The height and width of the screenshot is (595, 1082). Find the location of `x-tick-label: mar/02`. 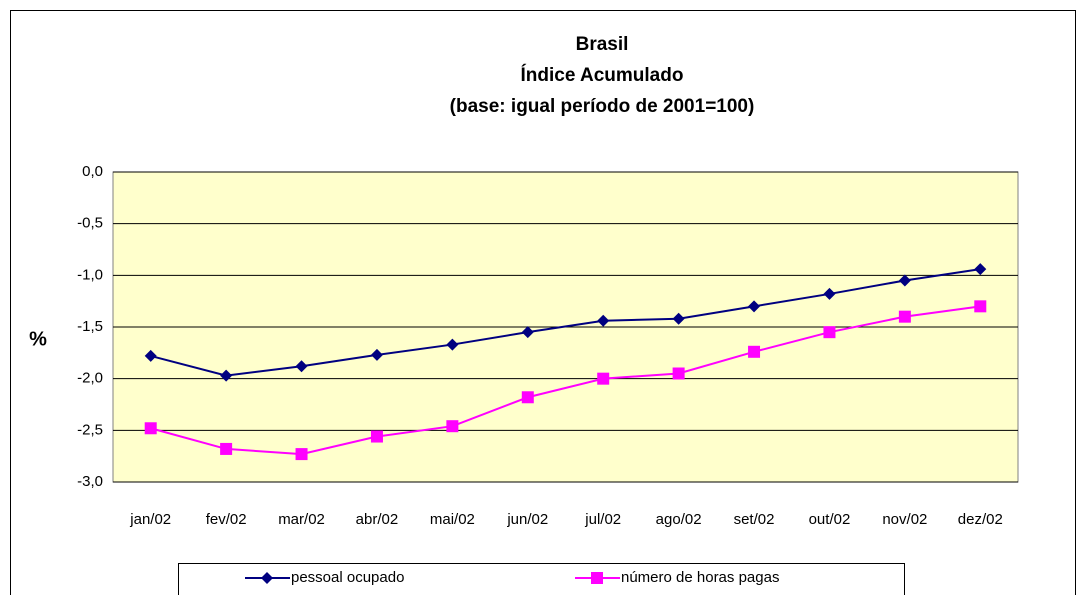

x-tick-label: mar/02 is located at coordinates (301, 519).